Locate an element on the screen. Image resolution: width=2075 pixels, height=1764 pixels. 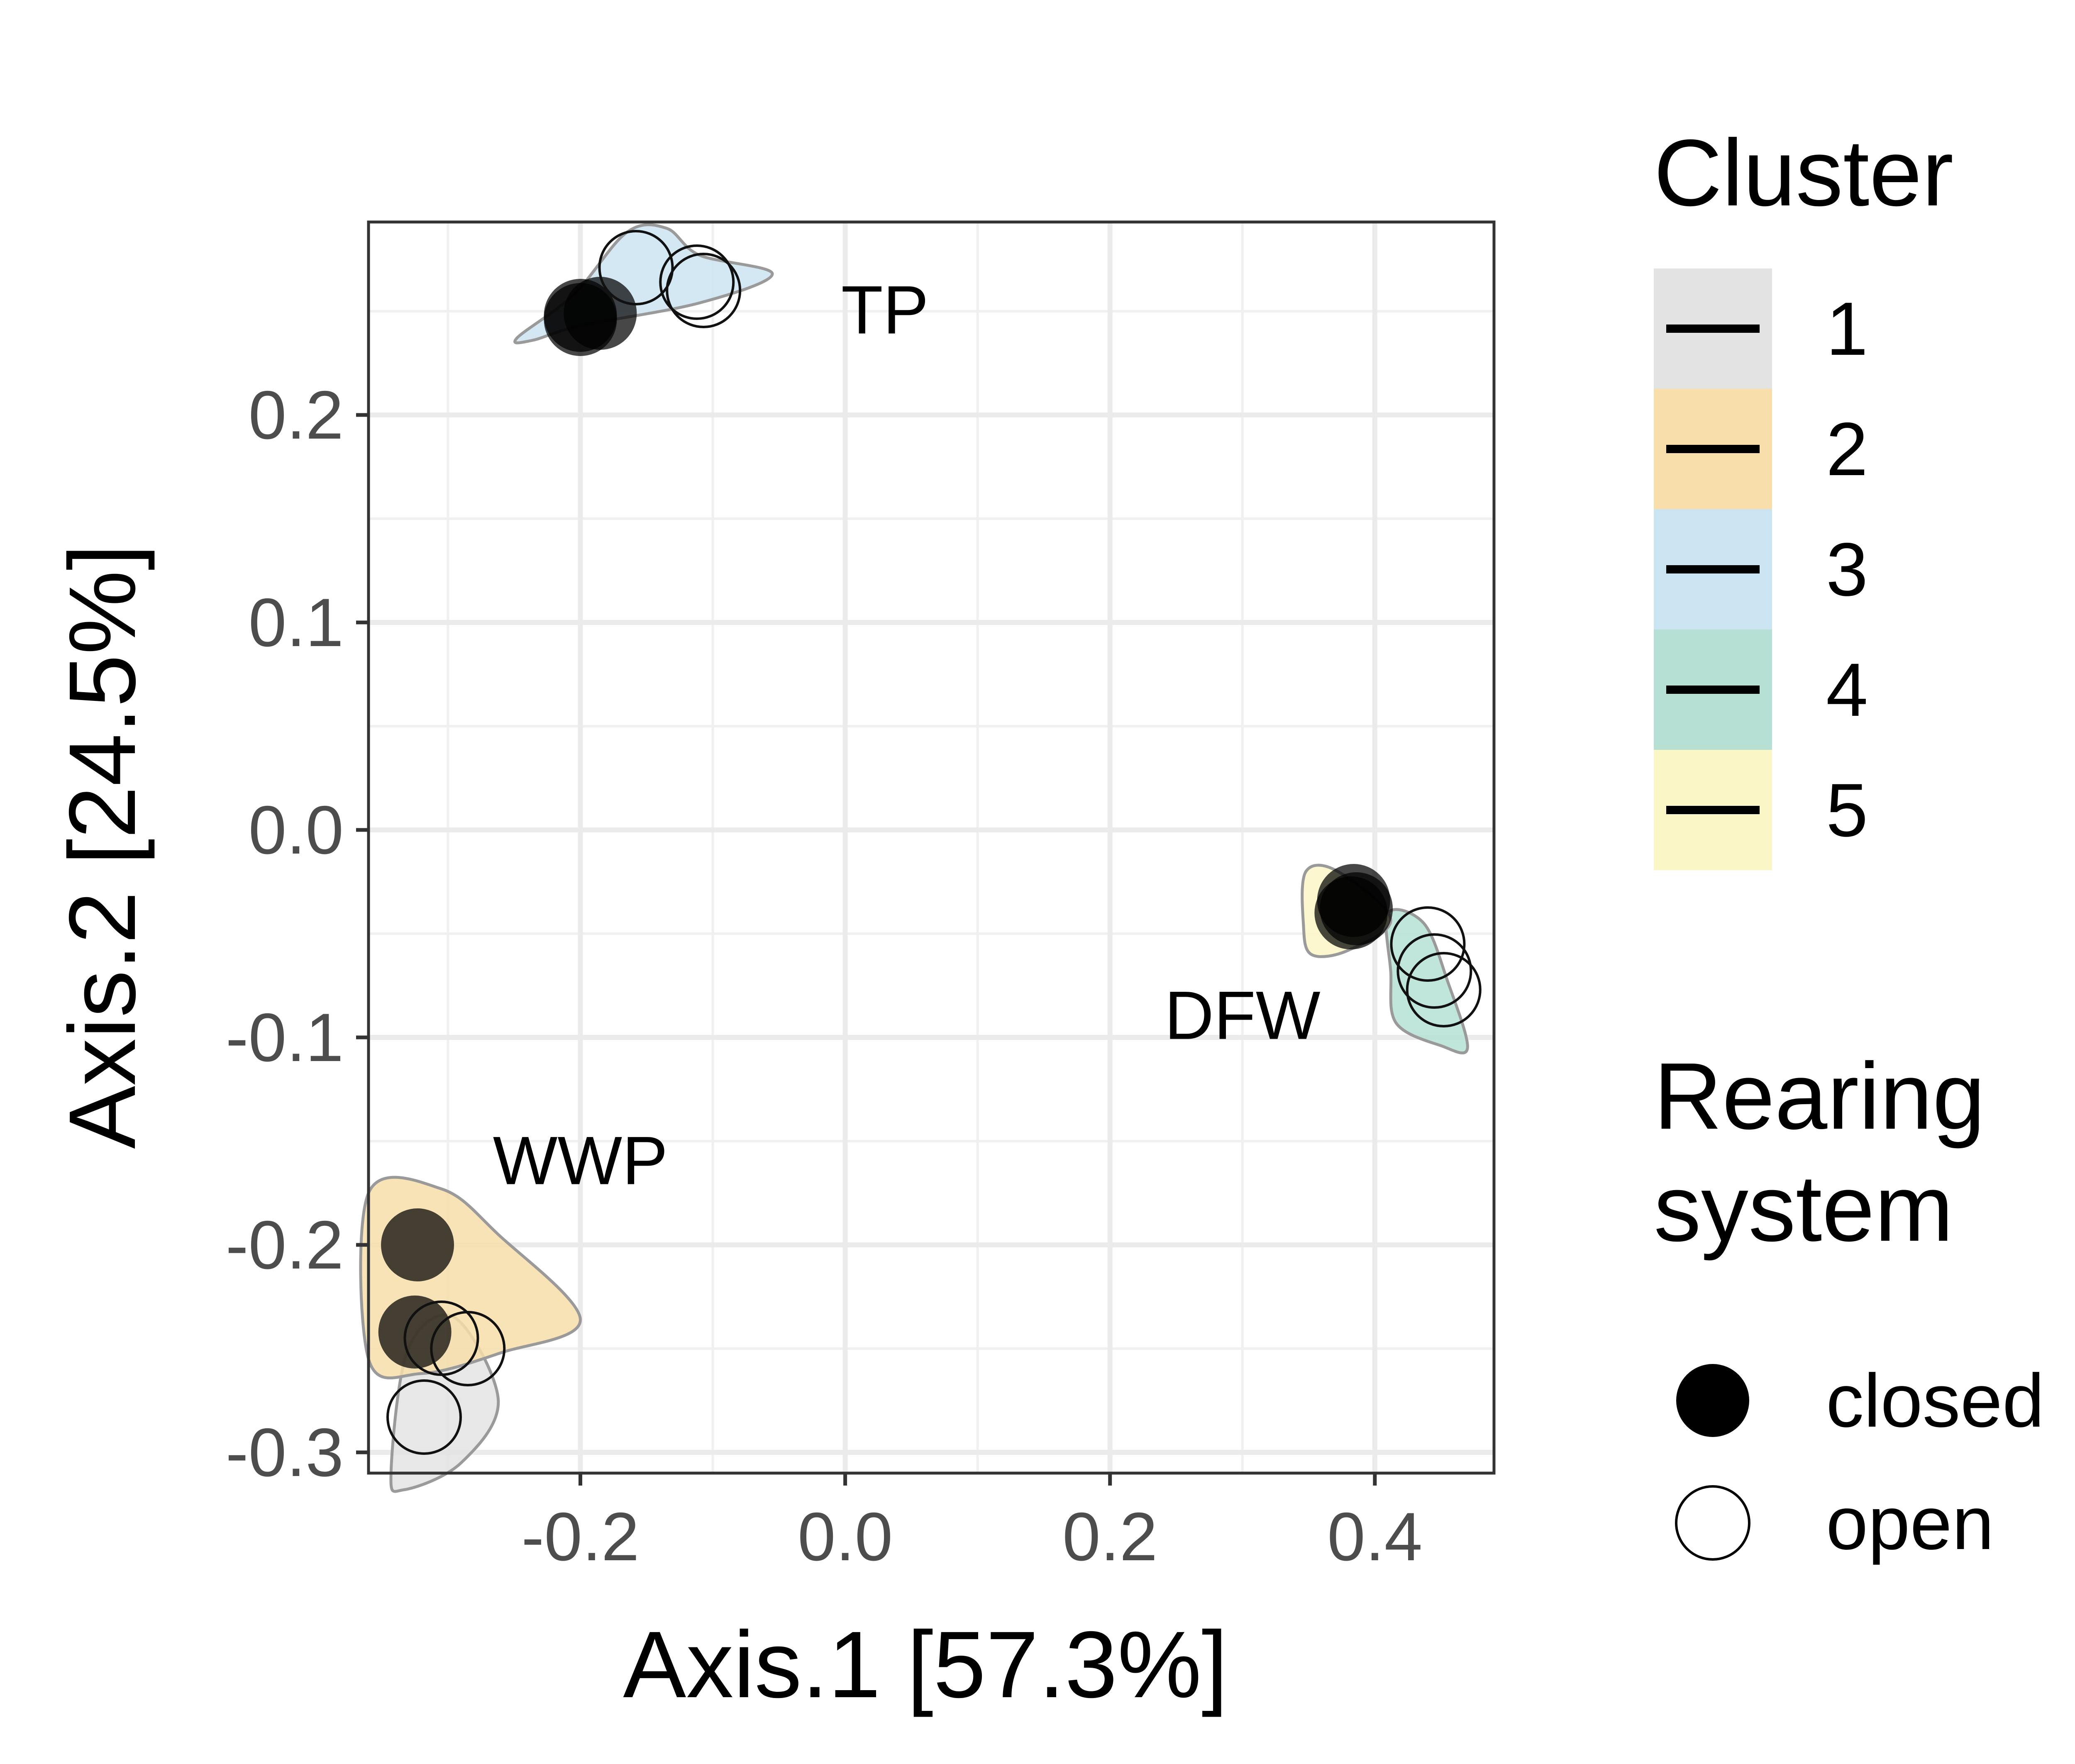
legend-cluster: Cluster 1 2 3 4 5 is located at coordinates (1804, 495).